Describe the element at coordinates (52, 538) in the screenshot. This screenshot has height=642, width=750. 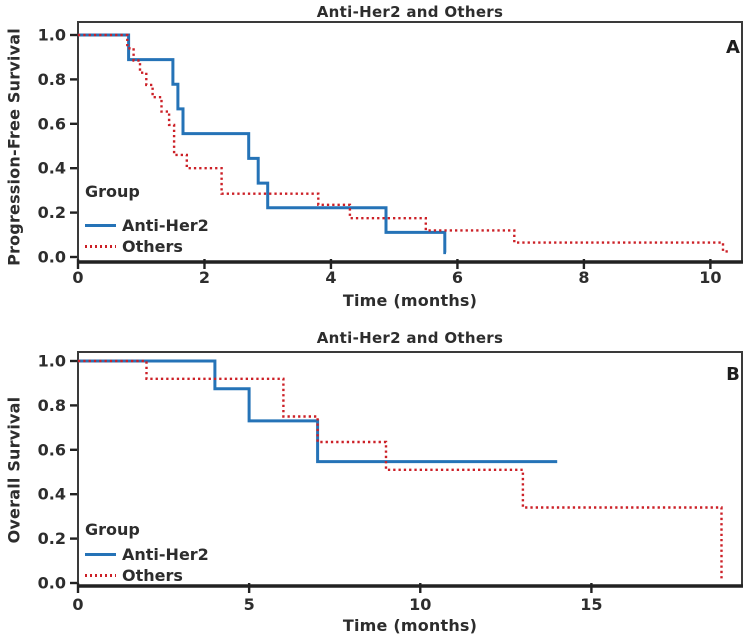
I see `panel-b-y-tick-label: 0.2` at that location.